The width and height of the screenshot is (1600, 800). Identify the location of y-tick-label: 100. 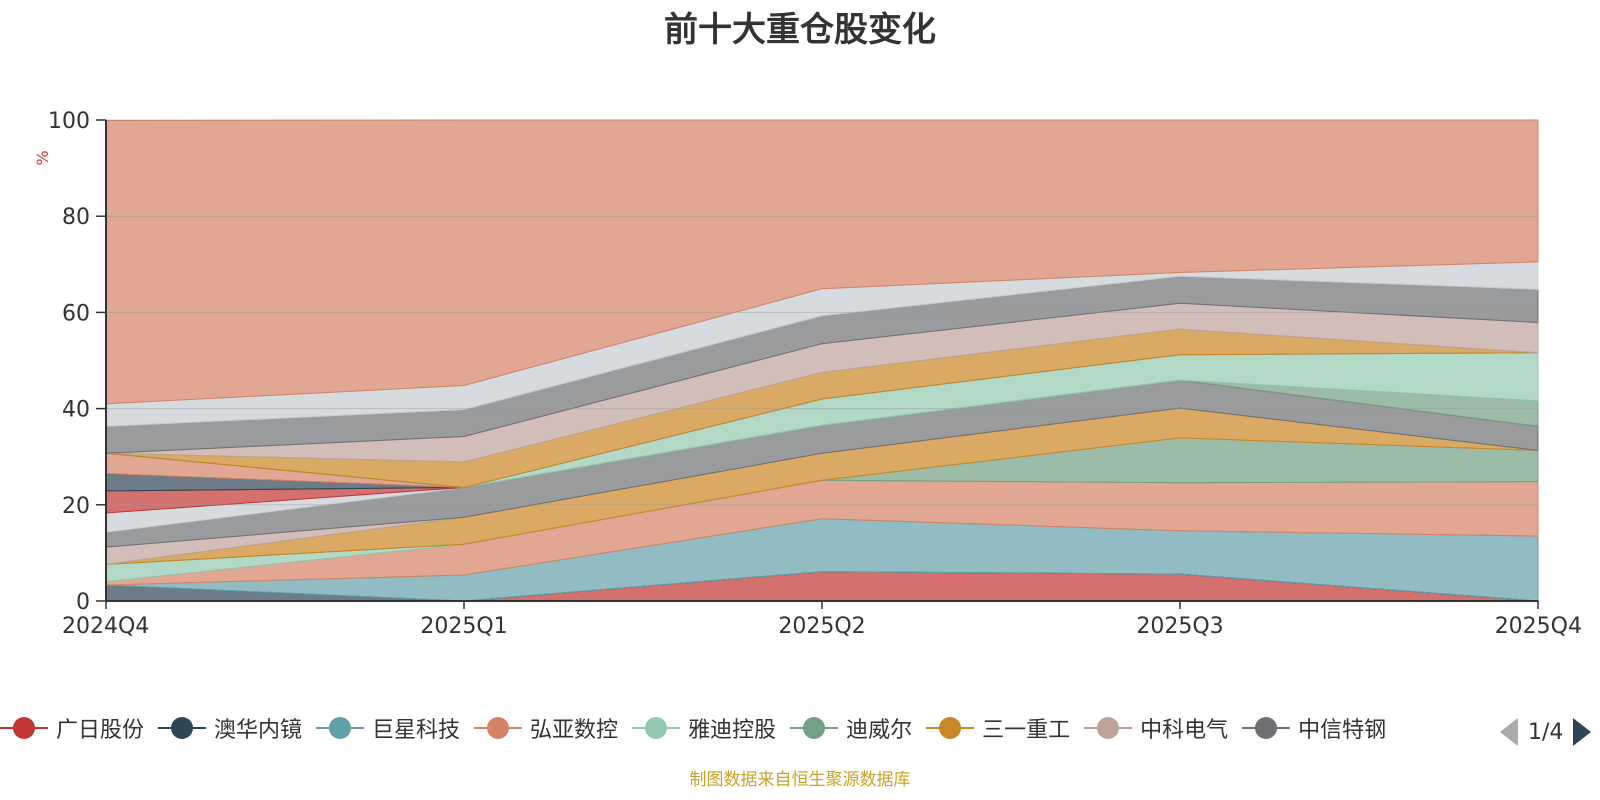
(69, 121).